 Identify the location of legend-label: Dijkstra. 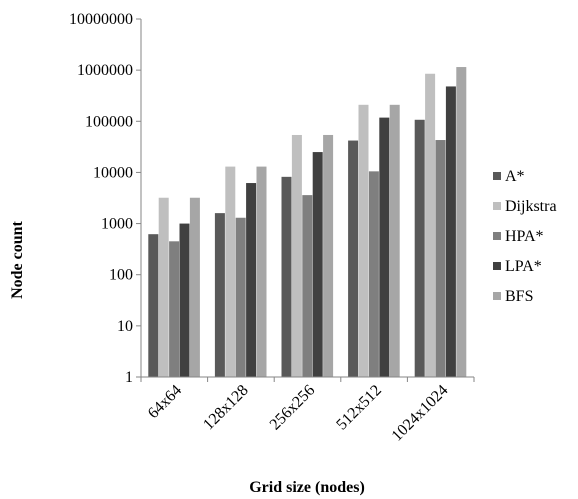
(531, 206).